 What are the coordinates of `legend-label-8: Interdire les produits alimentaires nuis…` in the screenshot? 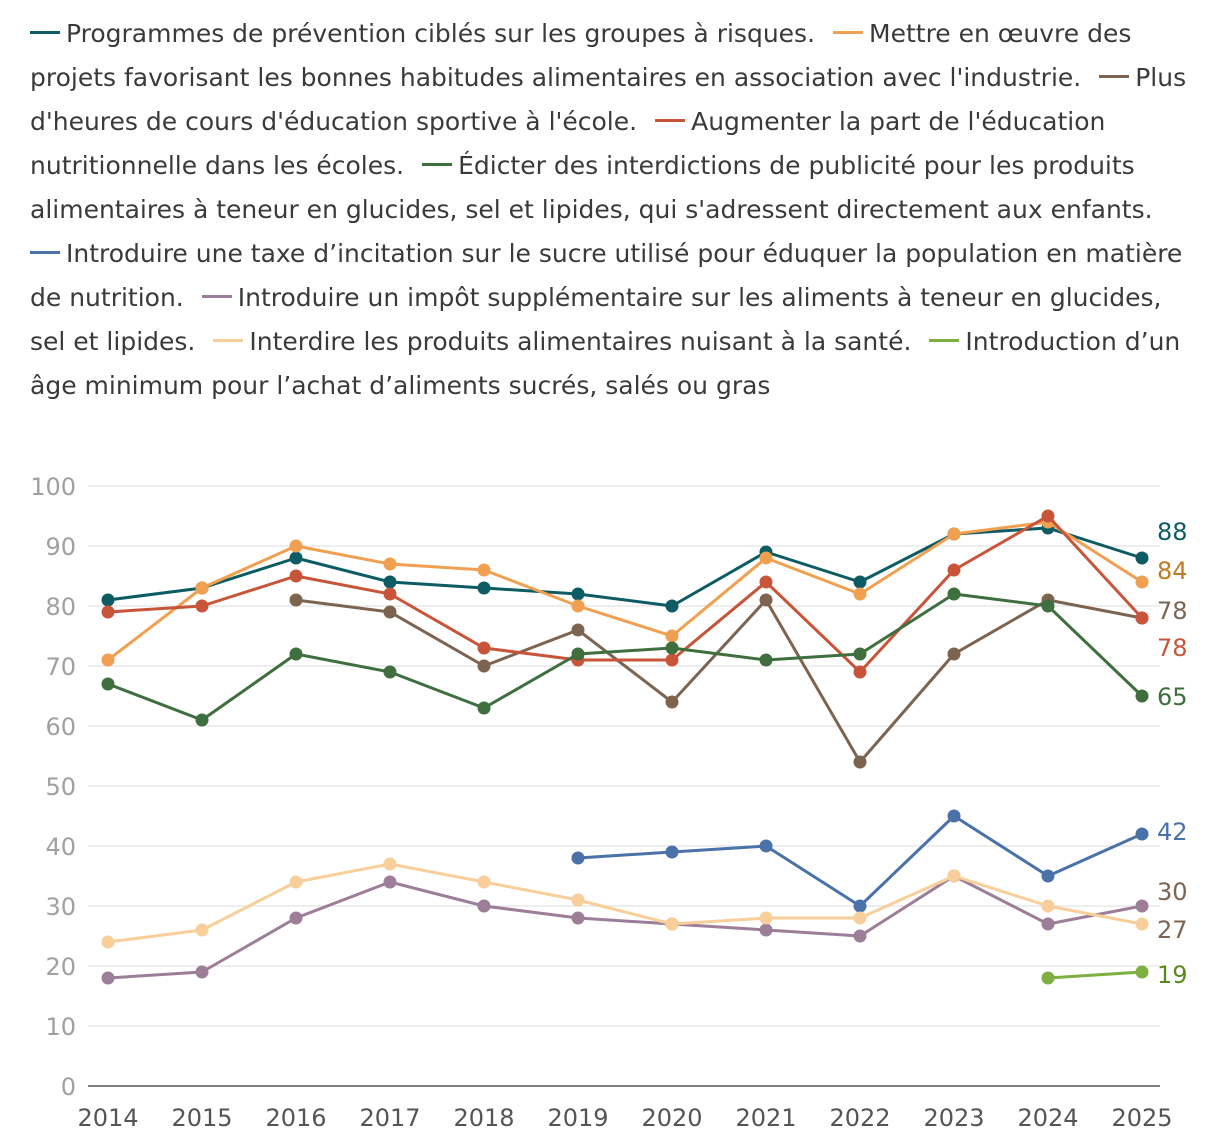 It's located at (580, 341).